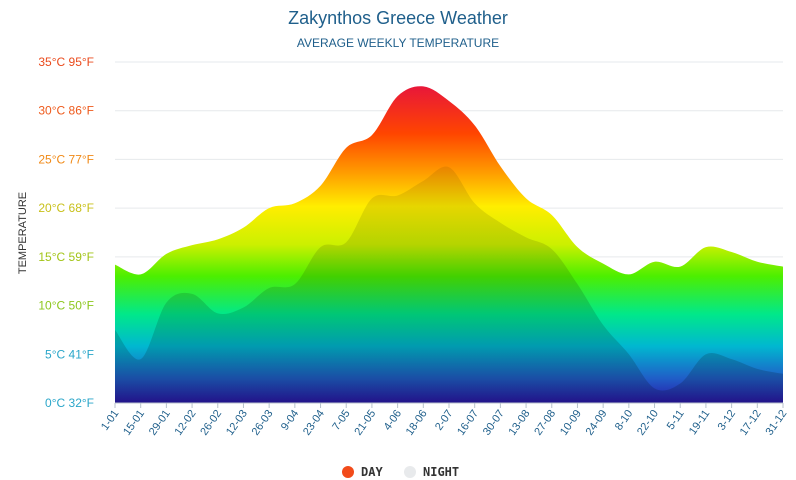  Describe the element at coordinates (776, 423) in the screenshot. I see `x-tick-label: 31-12` at that location.